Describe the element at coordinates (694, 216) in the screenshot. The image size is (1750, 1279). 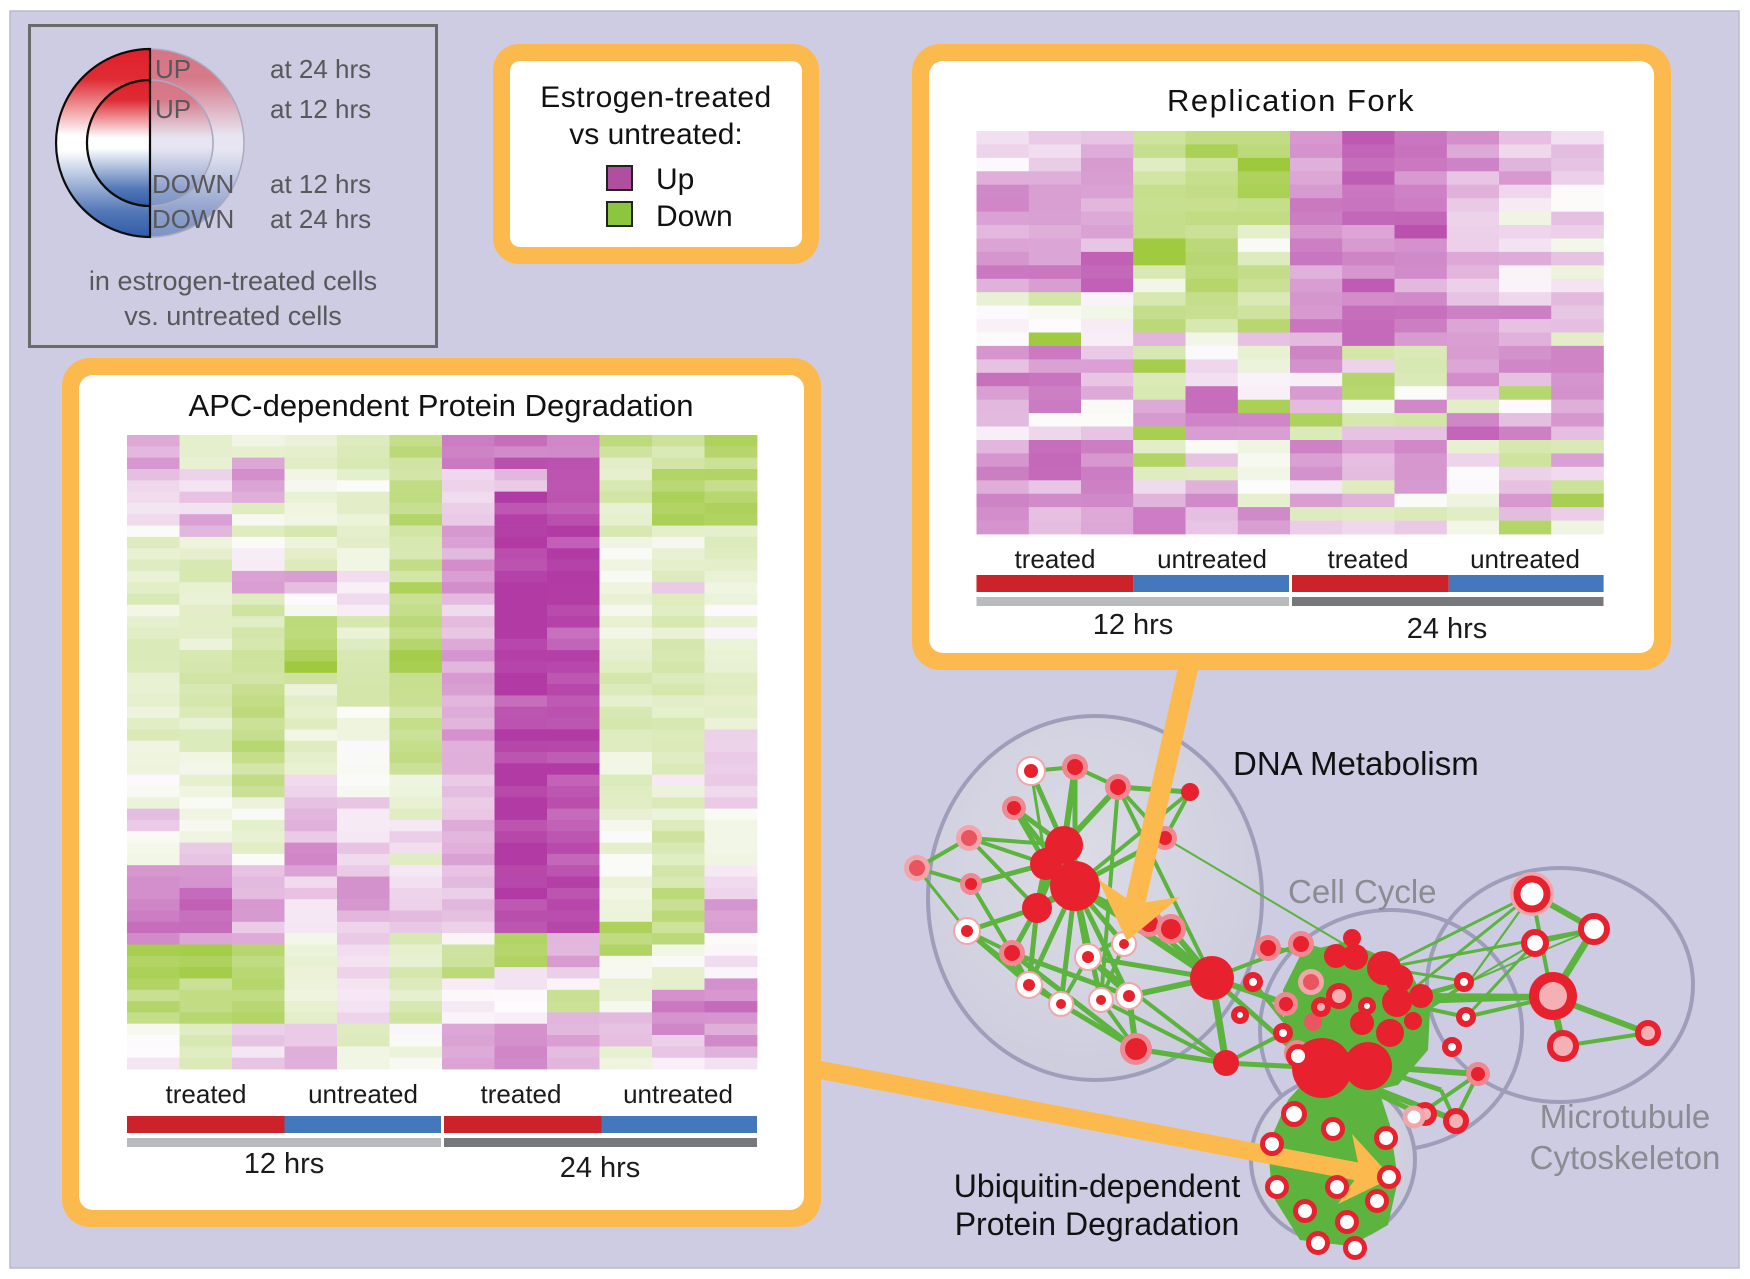
I see `svg-text: Down` at that location.